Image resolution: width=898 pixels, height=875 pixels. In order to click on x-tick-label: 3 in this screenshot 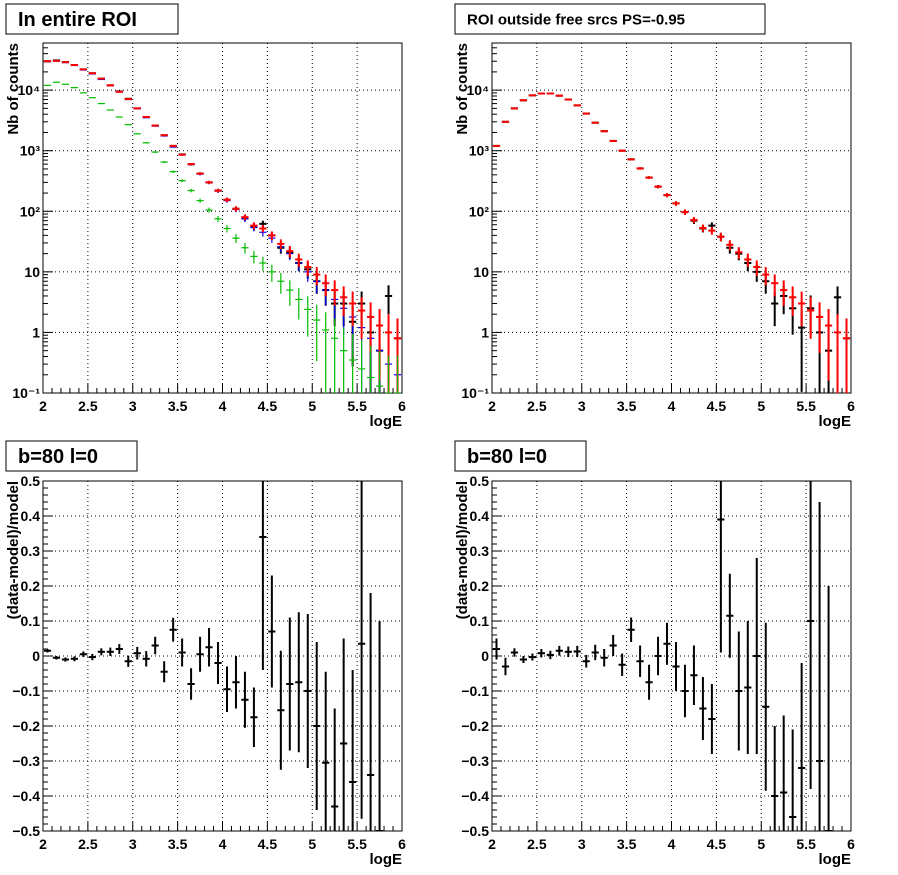, I will do `click(582, 844)`.